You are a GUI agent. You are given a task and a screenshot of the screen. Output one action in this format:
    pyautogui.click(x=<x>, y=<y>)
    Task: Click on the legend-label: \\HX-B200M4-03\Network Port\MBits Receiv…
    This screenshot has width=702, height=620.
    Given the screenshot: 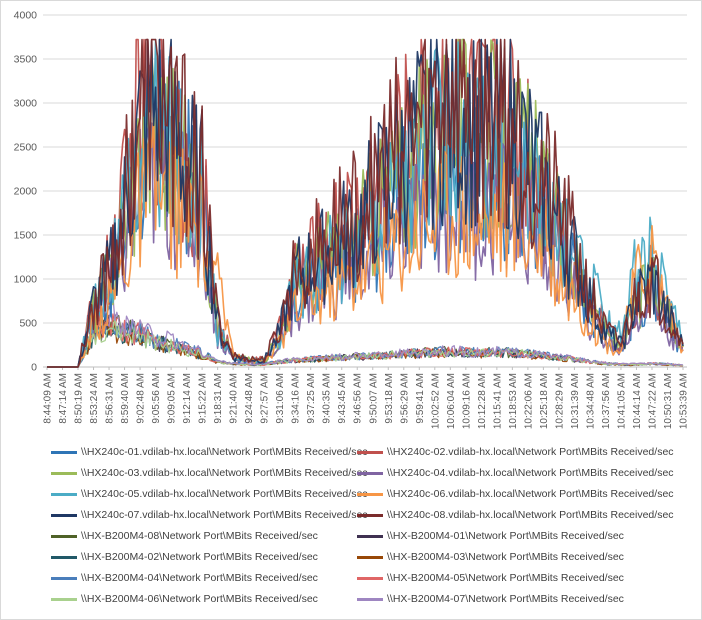 What is the action you would take?
    pyautogui.click(x=505, y=557)
    